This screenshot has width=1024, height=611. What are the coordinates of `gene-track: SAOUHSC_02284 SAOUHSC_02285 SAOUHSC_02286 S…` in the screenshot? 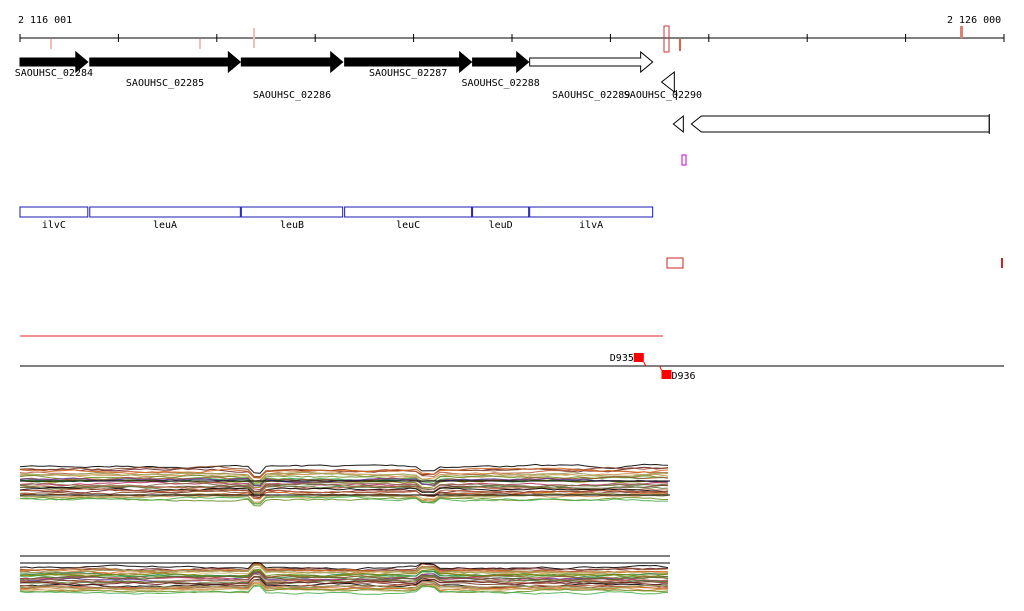 It's located at (502, 92).